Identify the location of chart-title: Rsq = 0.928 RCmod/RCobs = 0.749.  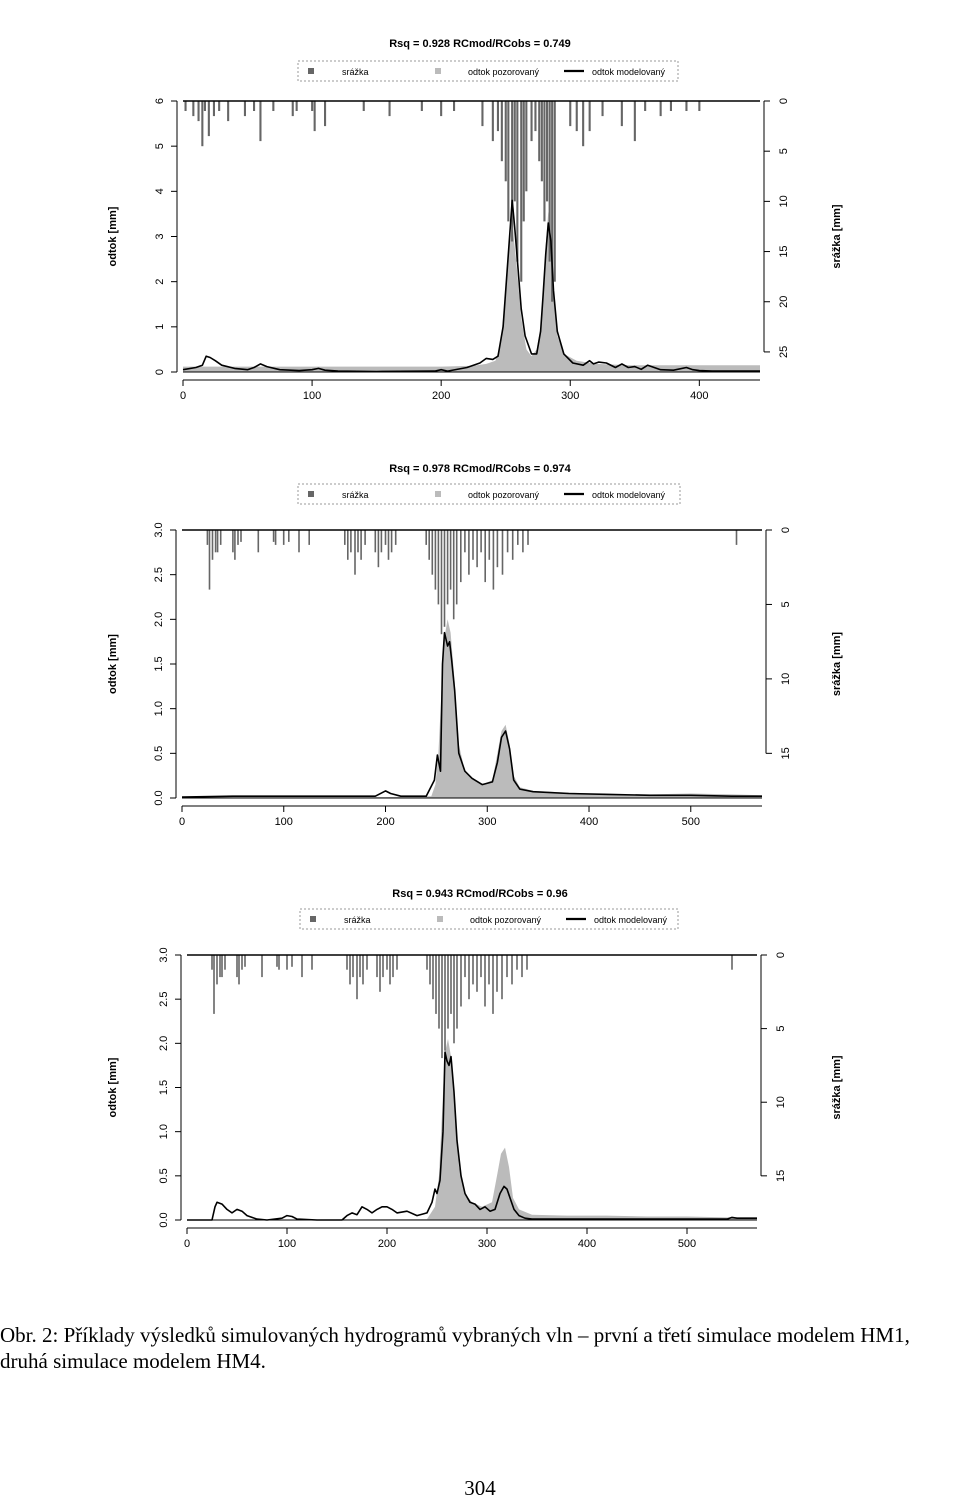
(480, 44).